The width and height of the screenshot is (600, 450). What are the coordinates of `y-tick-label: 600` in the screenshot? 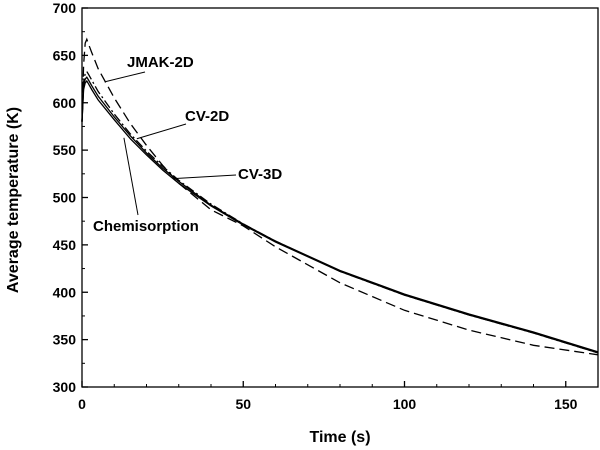 It's located at (65, 103).